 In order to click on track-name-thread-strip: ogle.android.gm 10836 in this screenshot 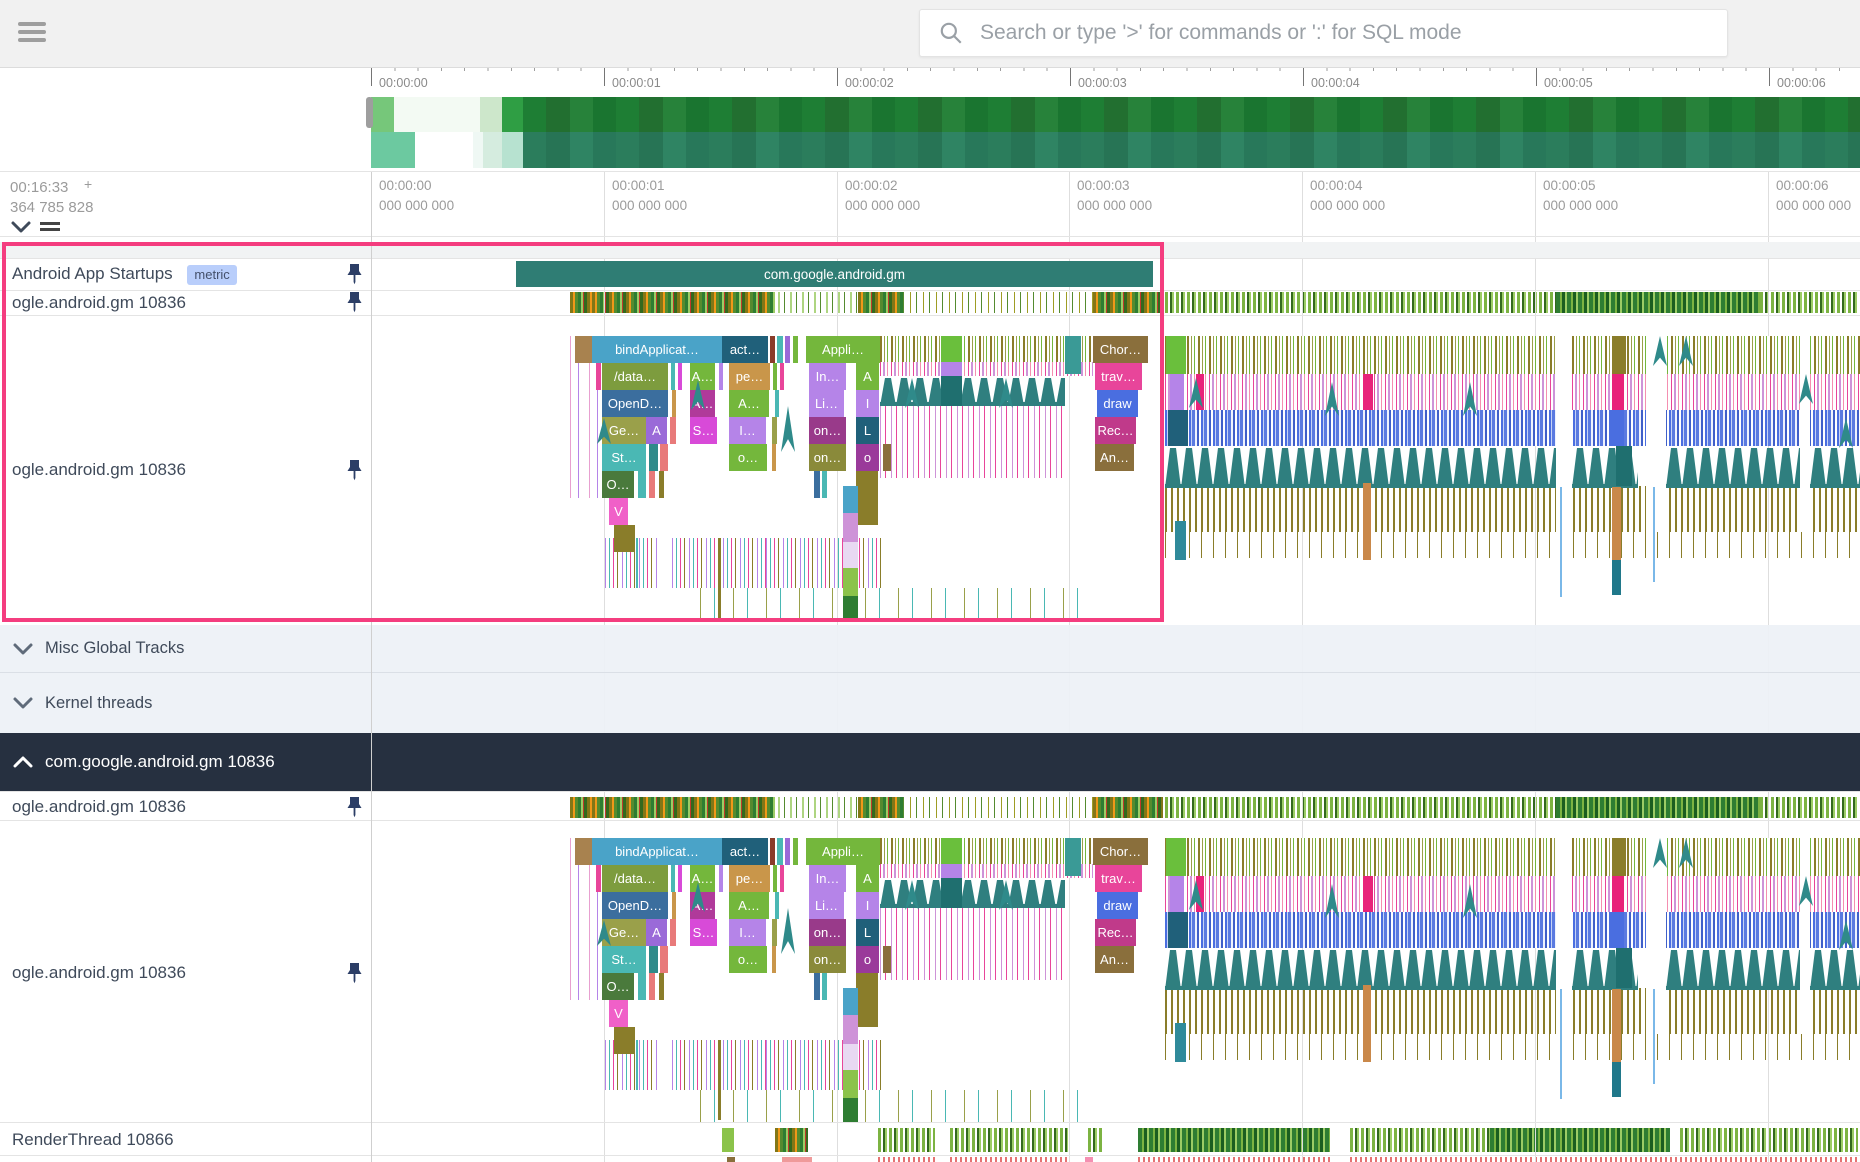, I will do `click(99, 302)`.